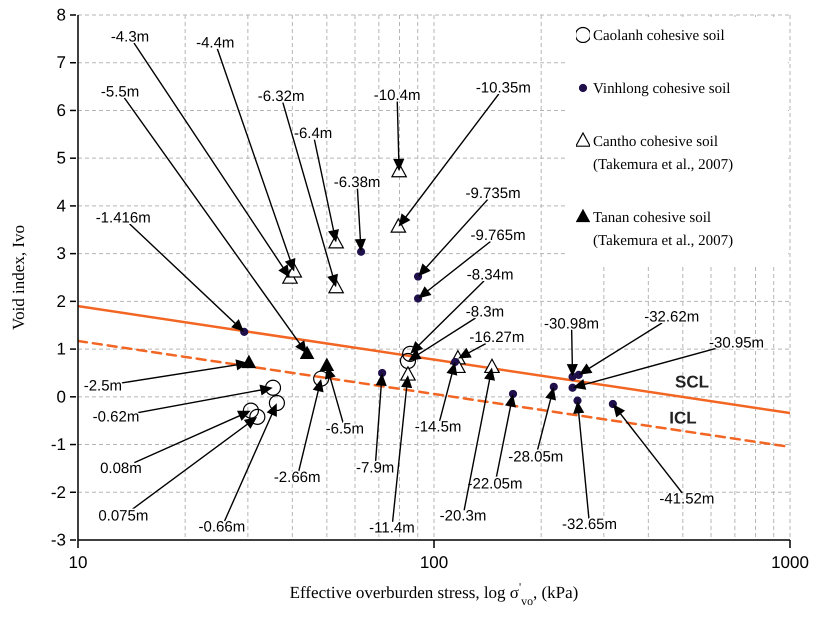  What do you see at coordinates (58, 492) in the screenshot?
I see `y-tick-label: -2` at bounding box center [58, 492].